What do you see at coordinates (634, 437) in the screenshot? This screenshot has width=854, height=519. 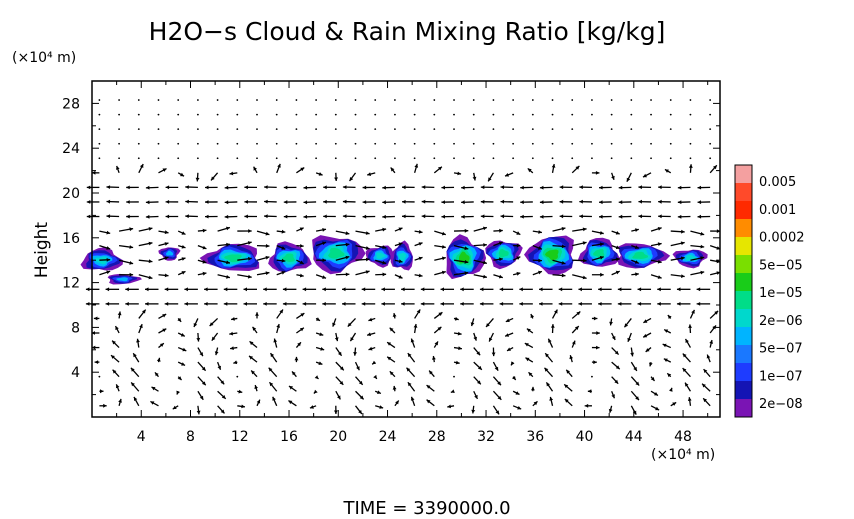 I see `x-tick-label: 44` at bounding box center [634, 437].